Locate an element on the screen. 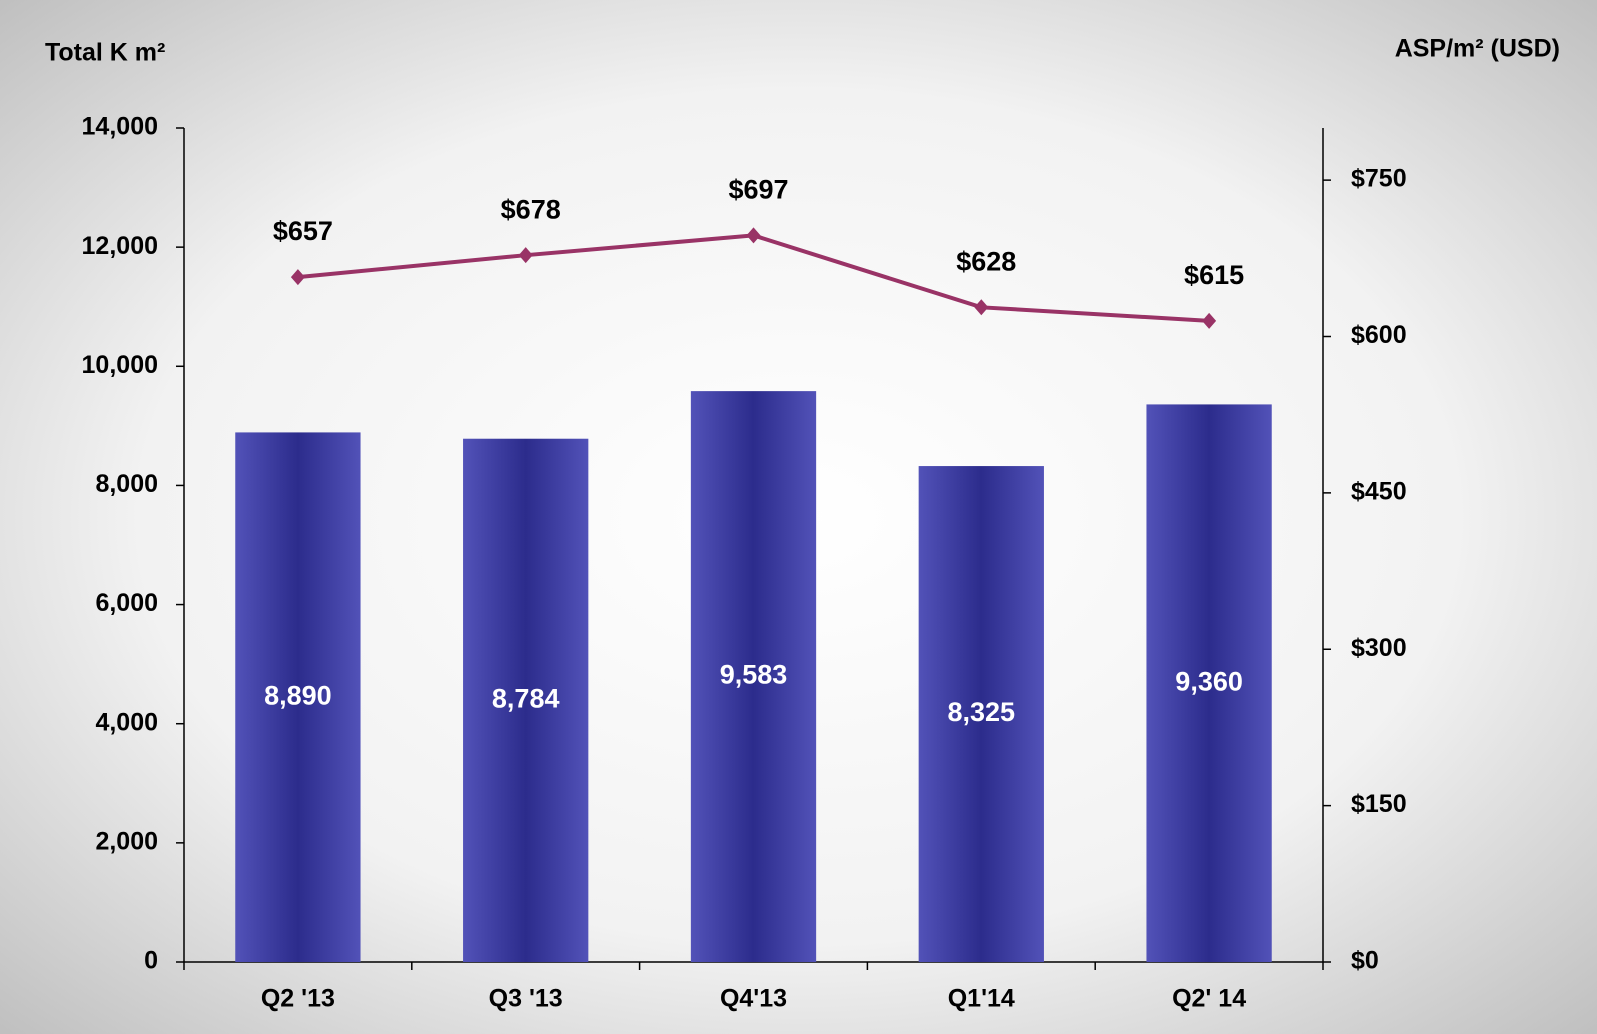  y2-tick-label: $0 is located at coordinates (1365, 961).